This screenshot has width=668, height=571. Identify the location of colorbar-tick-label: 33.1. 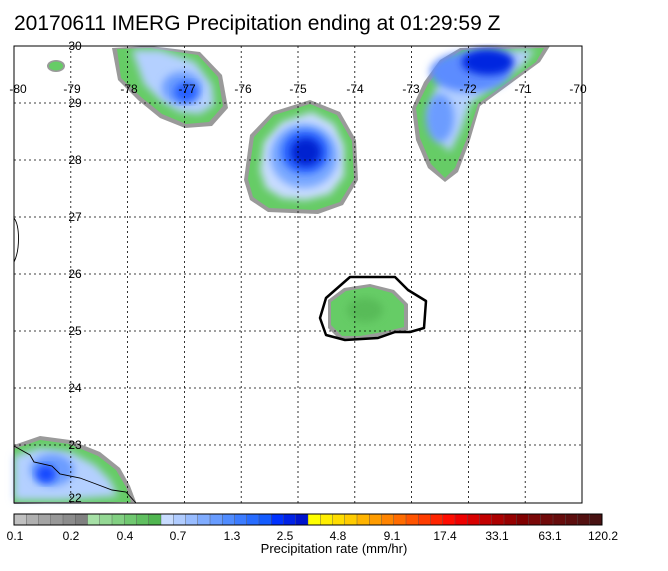
(497, 536).